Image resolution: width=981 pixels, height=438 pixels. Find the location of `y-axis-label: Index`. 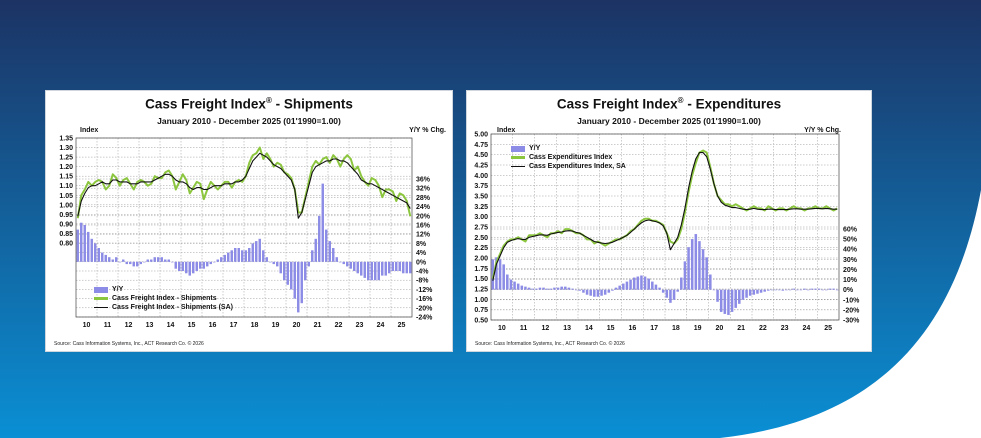

y-axis-label: Index is located at coordinates (506, 130).